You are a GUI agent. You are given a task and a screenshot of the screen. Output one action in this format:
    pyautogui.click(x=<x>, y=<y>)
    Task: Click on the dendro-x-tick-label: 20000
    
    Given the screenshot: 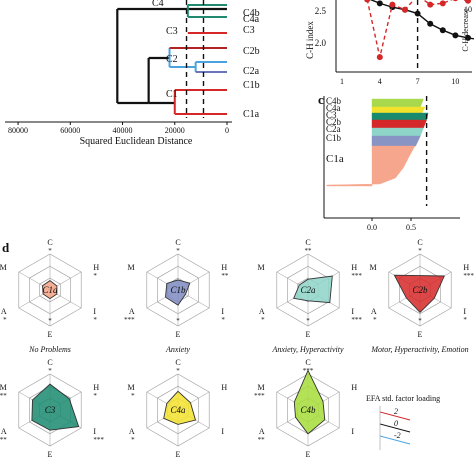 What is the action you would take?
    pyautogui.click(x=175, y=130)
    